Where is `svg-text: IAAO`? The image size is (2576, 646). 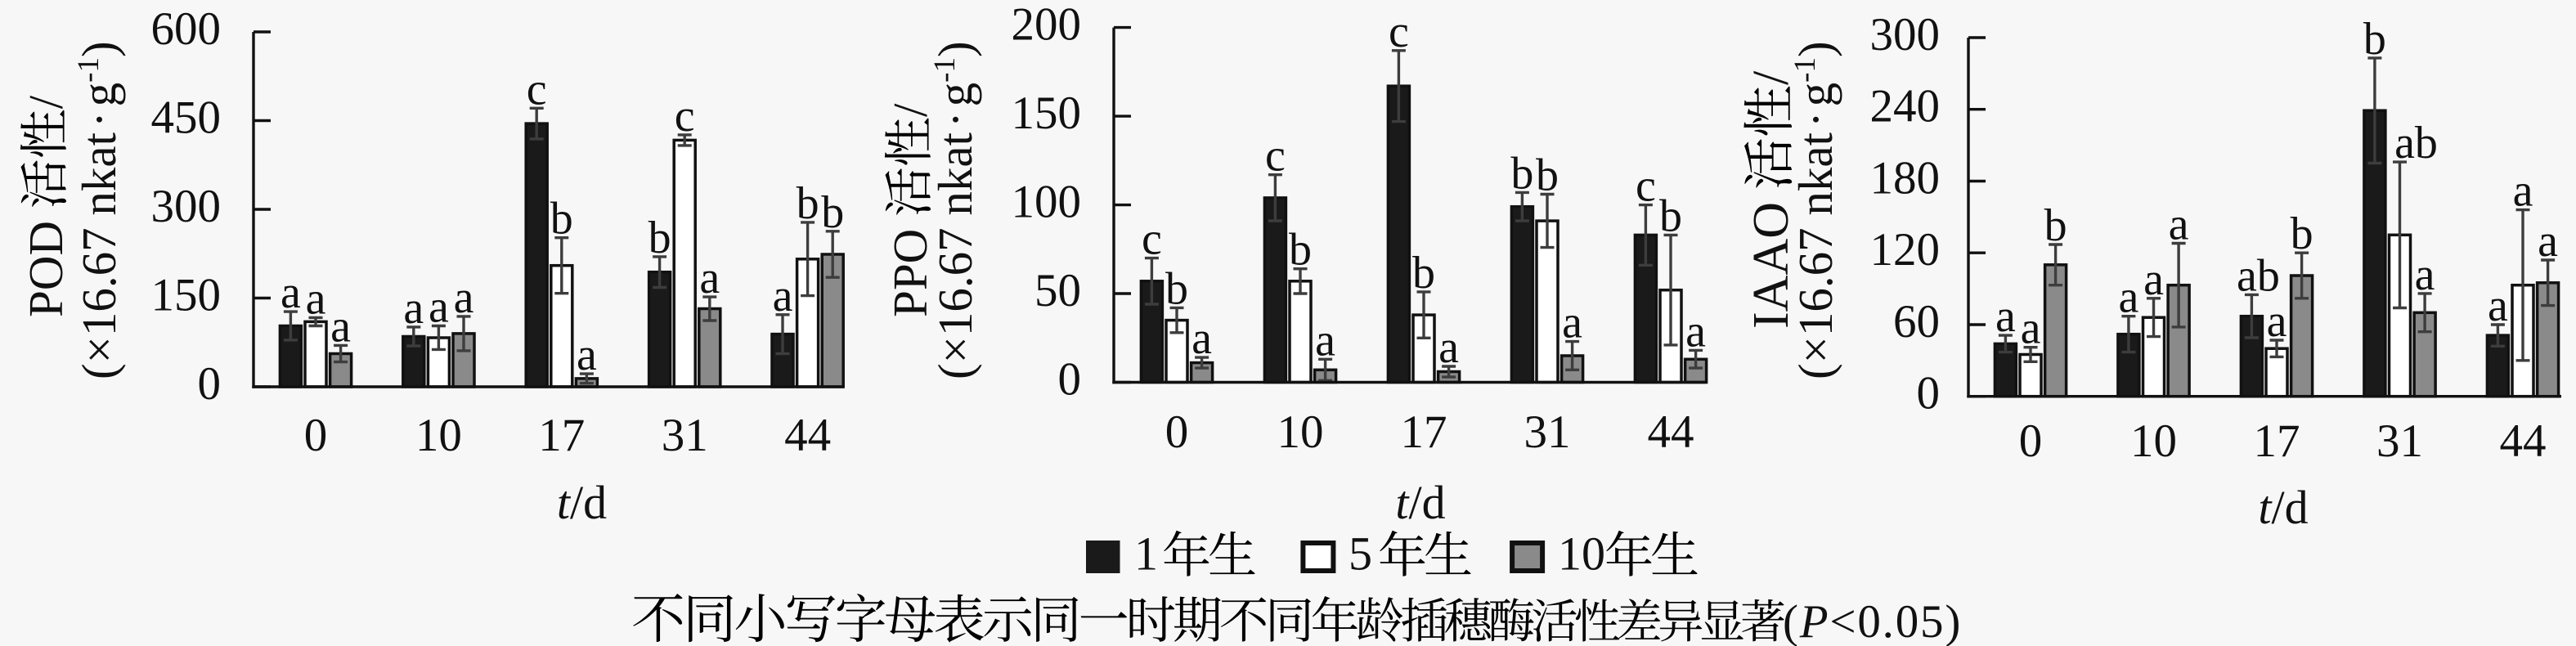 svg-text: IAAO is located at coordinates (1771, 259).